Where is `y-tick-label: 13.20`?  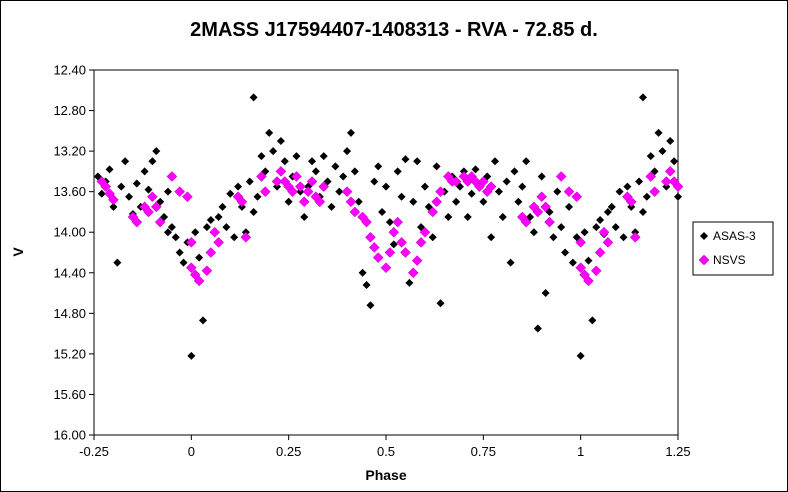
y-tick-label: 13.20 is located at coordinates (69, 151).